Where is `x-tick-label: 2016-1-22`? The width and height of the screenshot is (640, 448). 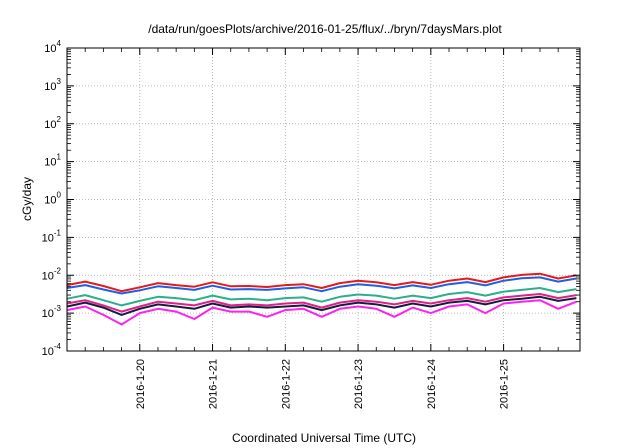
x-tick-label: 2016-1-22 is located at coordinates (286, 384).